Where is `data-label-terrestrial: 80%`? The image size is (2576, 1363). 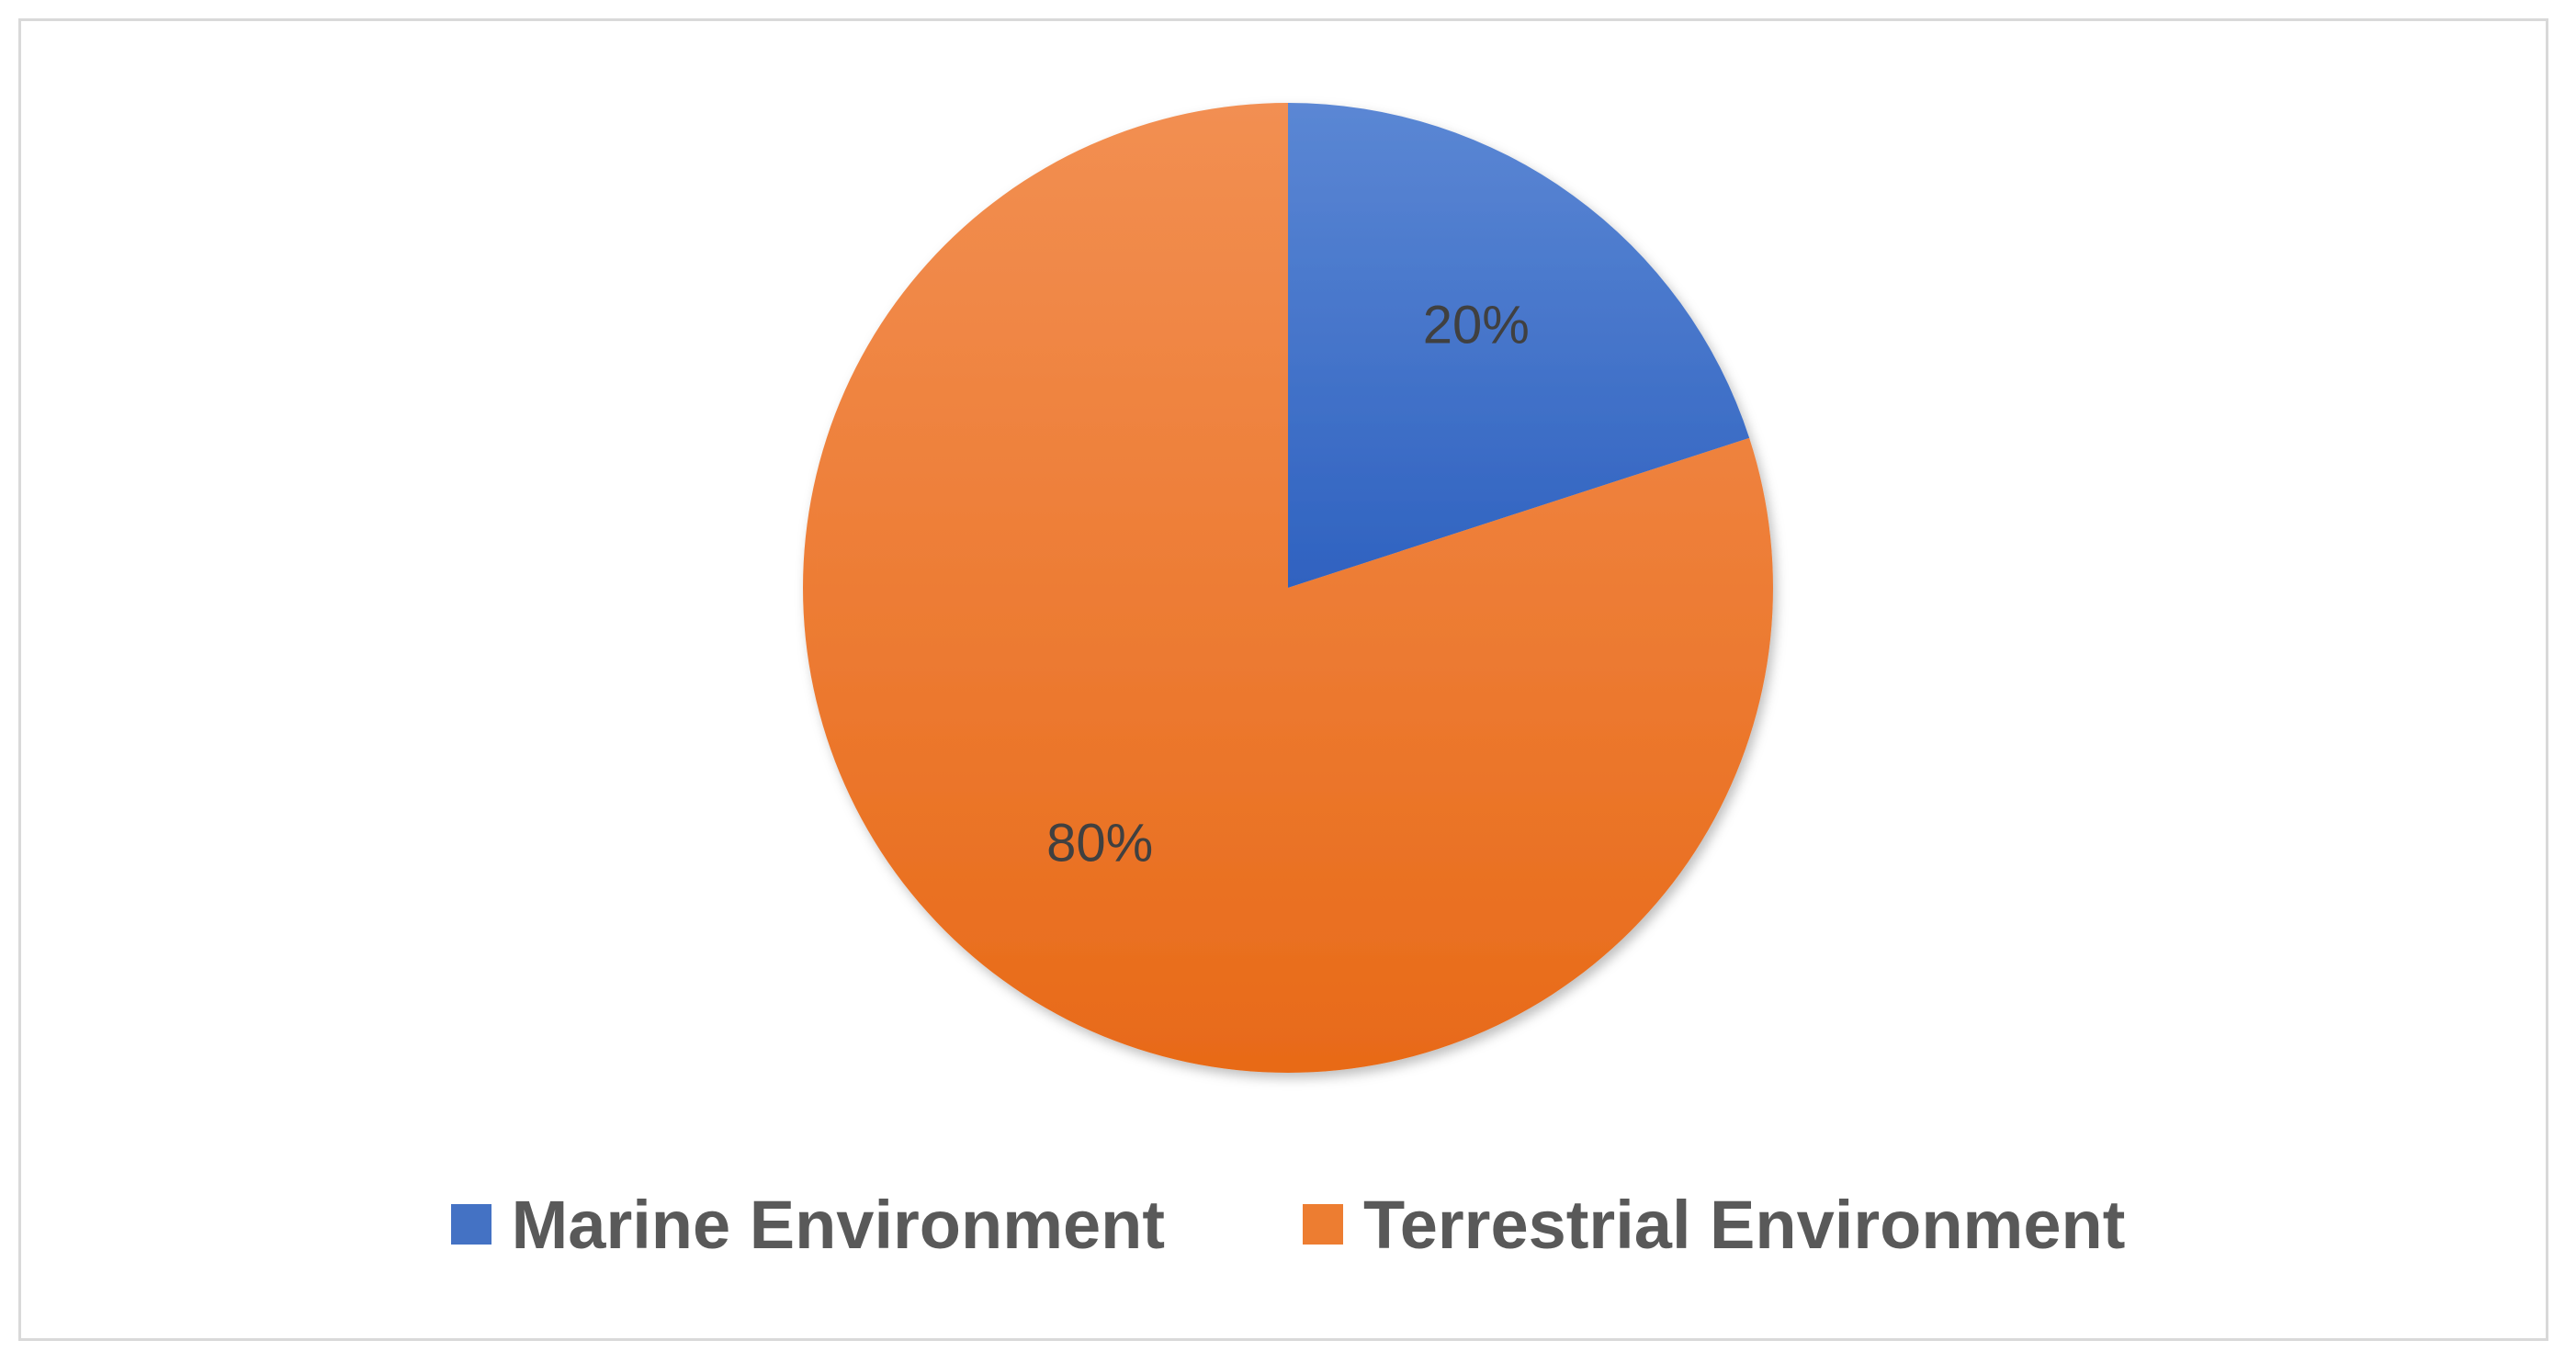 data-label-terrestrial: 80% is located at coordinates (1099, 843).